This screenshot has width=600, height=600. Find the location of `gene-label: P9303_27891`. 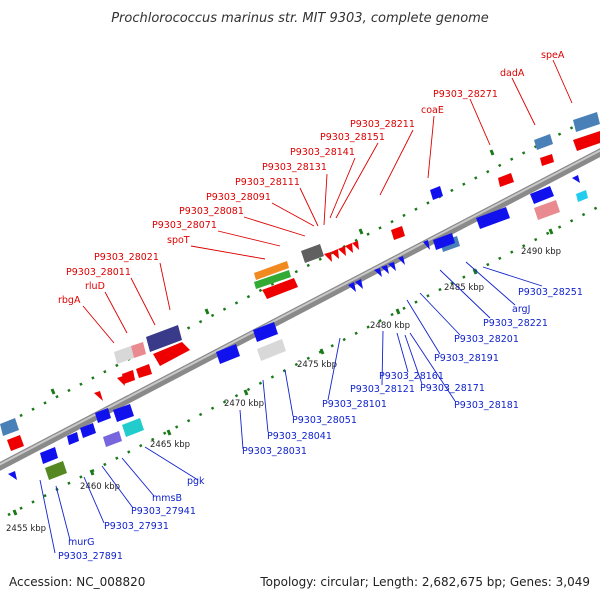

gene-label: P9303_27891 is located at coordinates (90, 556).